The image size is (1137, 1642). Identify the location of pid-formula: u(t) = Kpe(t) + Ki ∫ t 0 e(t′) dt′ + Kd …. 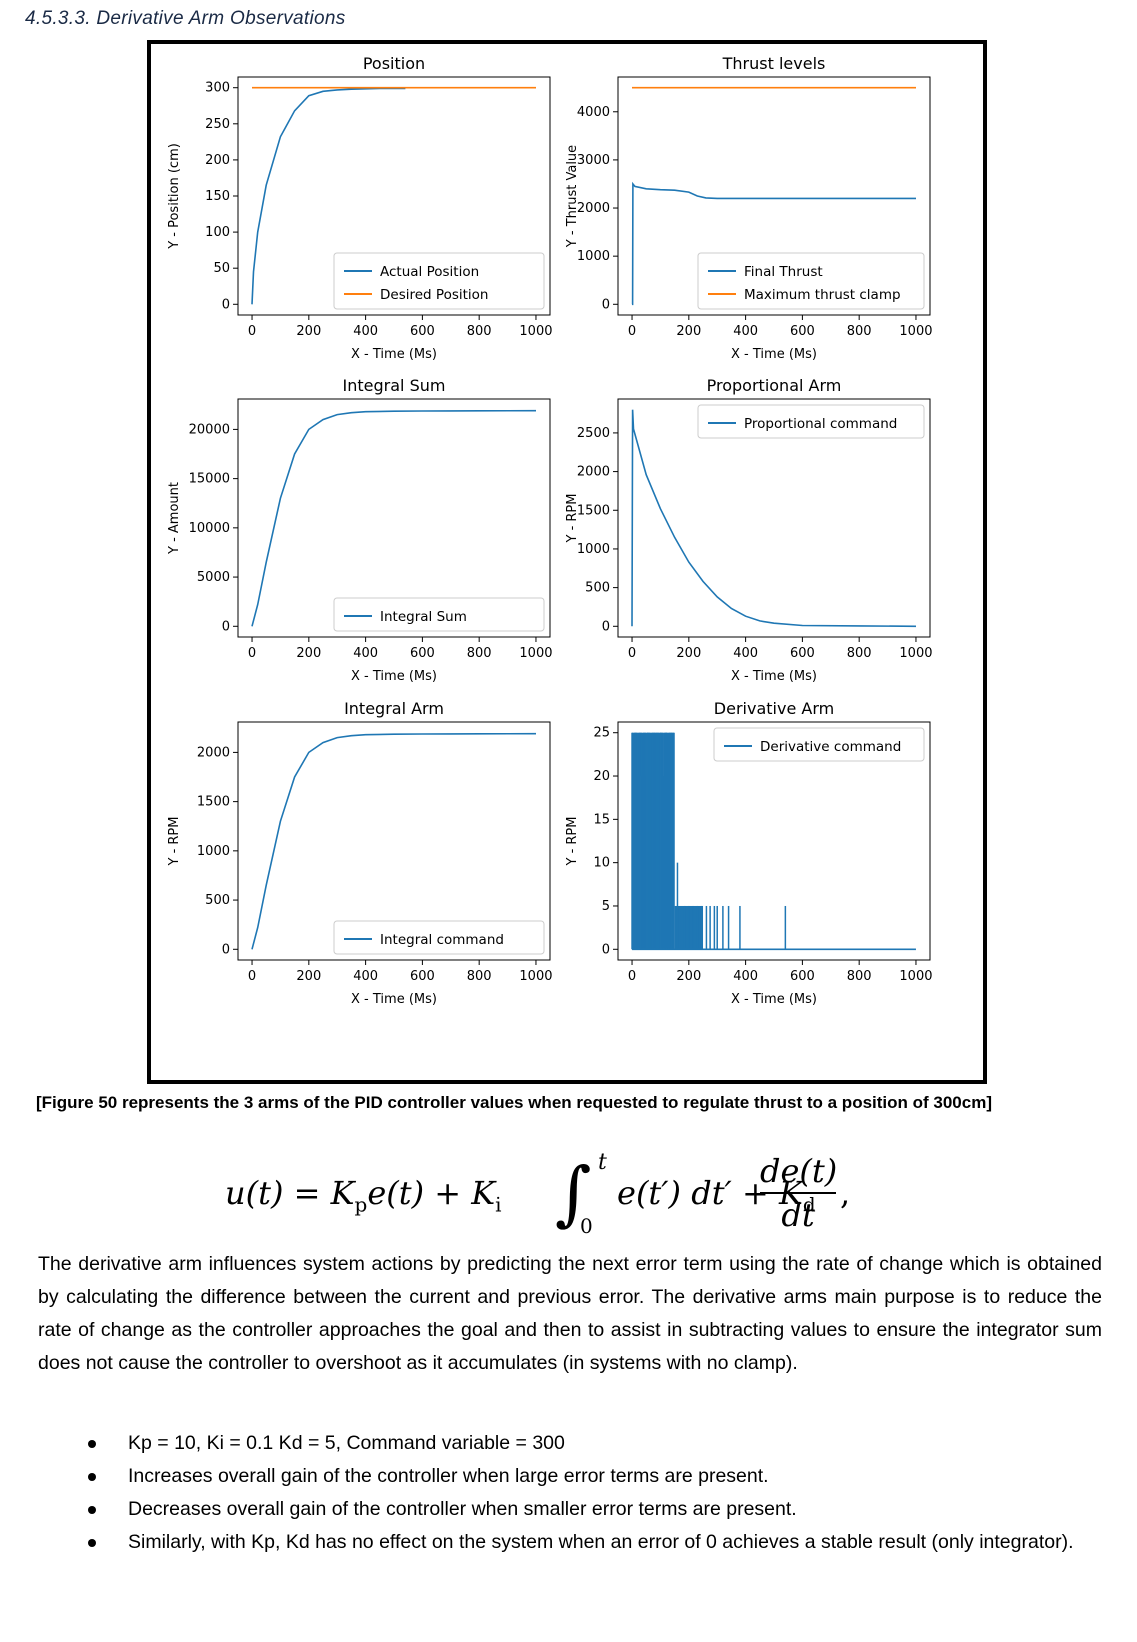
(575, 1196).